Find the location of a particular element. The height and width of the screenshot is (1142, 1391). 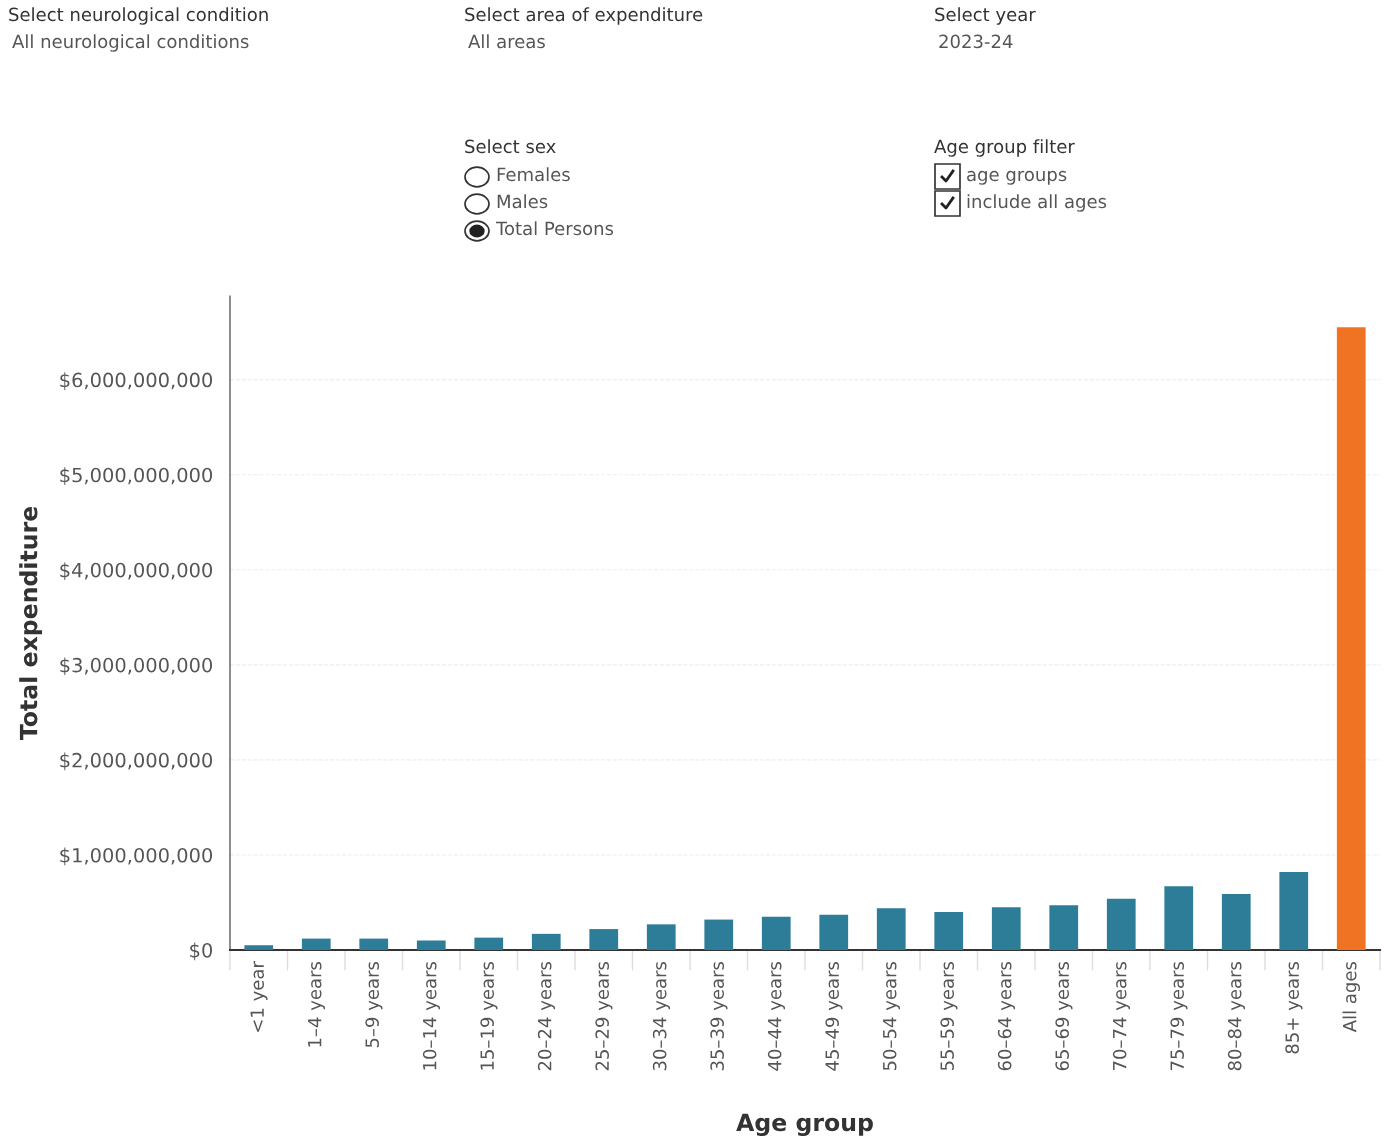

y-tick-label: $5,000,000,000 is located at coordinates (136, 476).